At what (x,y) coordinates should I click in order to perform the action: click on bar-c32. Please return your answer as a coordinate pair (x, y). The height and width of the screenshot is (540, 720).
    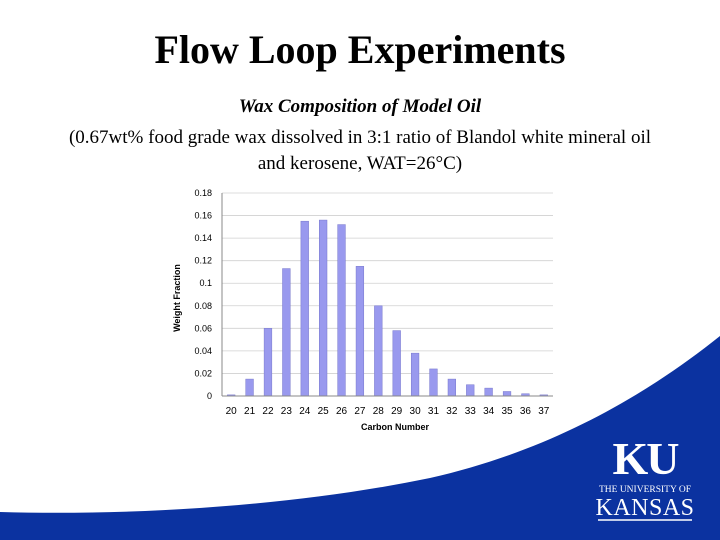
    Looking at the image, I should click on (451, 387).